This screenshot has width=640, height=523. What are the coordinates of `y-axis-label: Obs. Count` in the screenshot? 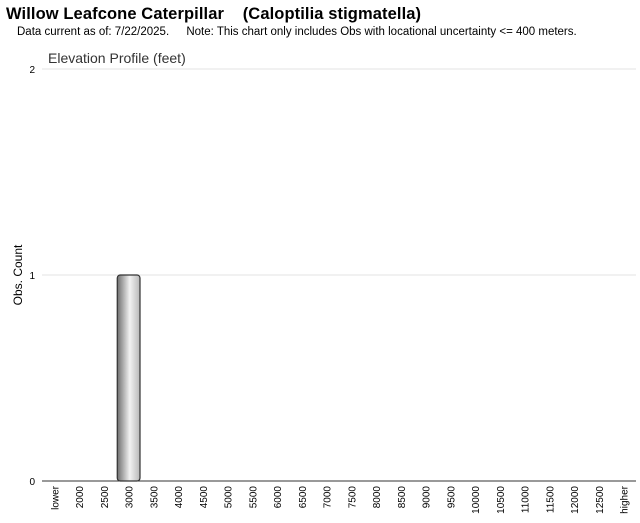 It's located at (18, 274).